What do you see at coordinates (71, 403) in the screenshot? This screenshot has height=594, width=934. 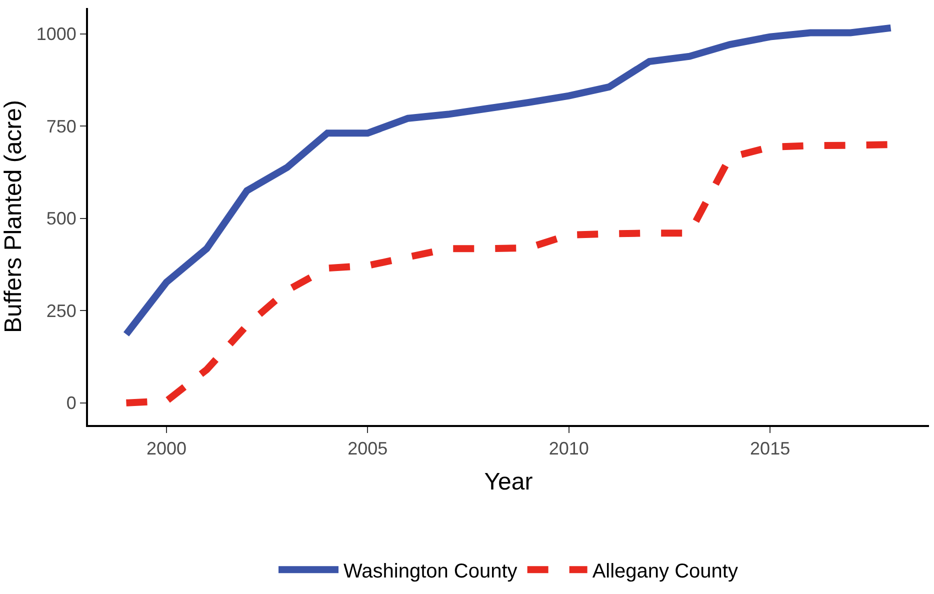 I see `y-tick-label: 0` at bounding box center [71, 403].